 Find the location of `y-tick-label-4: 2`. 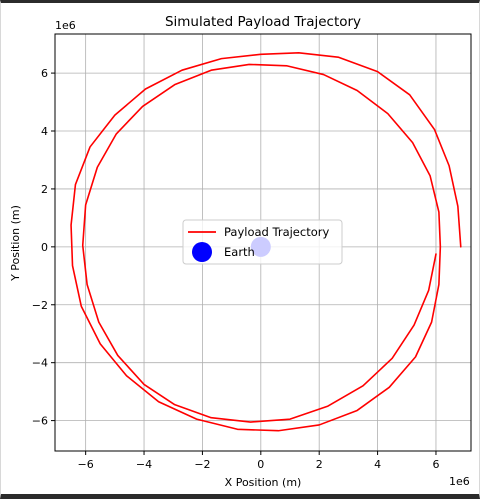

y-tick-label-4: 2 is located at coordinates (44, 189).